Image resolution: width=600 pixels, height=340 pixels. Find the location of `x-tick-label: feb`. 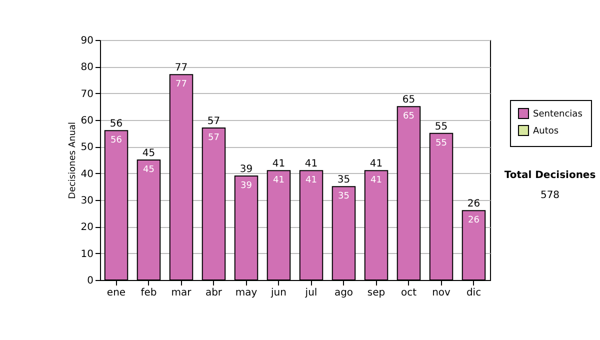

x-tick-label: feb is located at coordinates (148, 293).